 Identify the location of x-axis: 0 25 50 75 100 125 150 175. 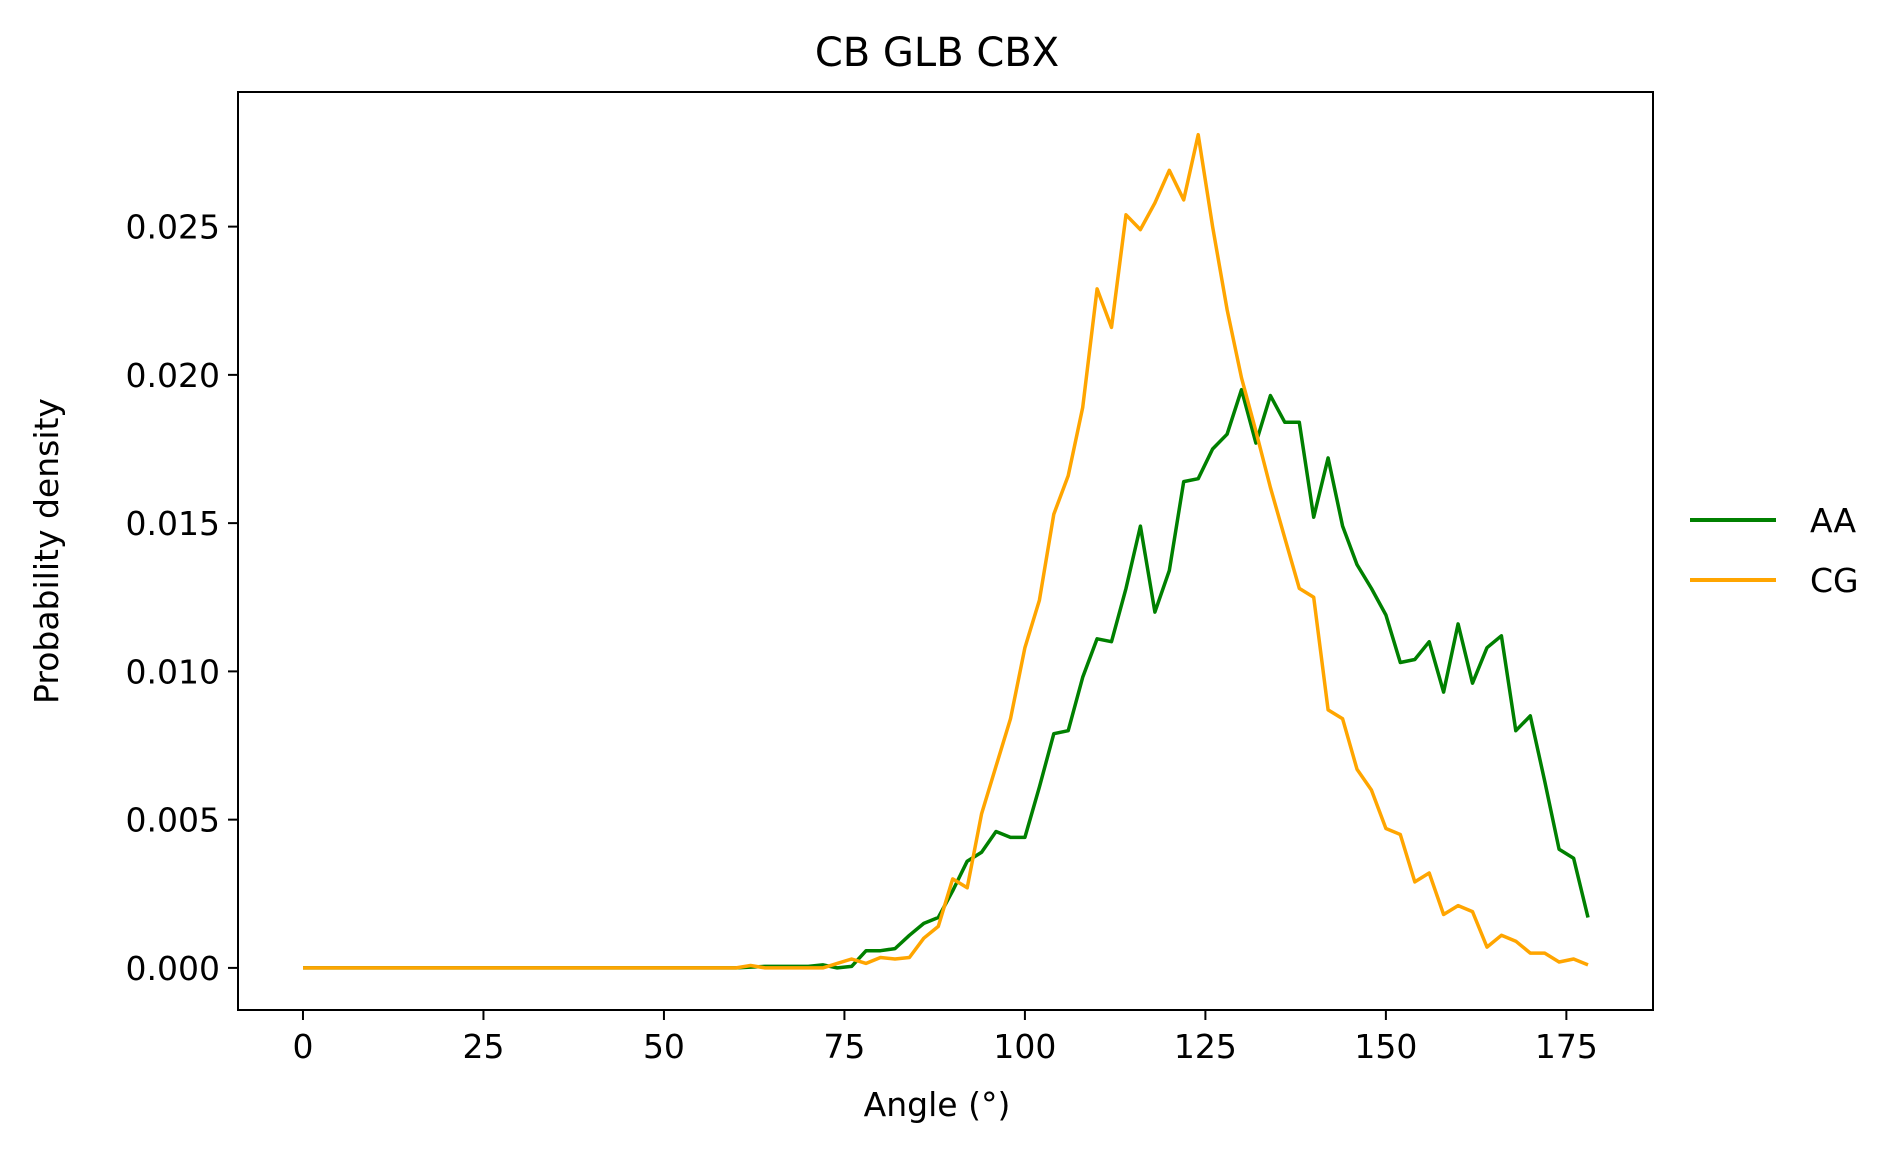
(945, 1038).